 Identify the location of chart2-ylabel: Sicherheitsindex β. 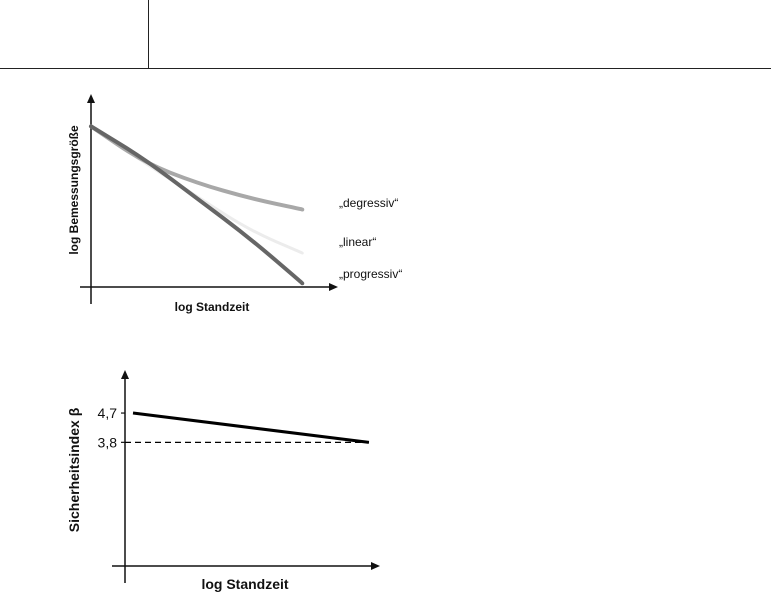
(74, 469).